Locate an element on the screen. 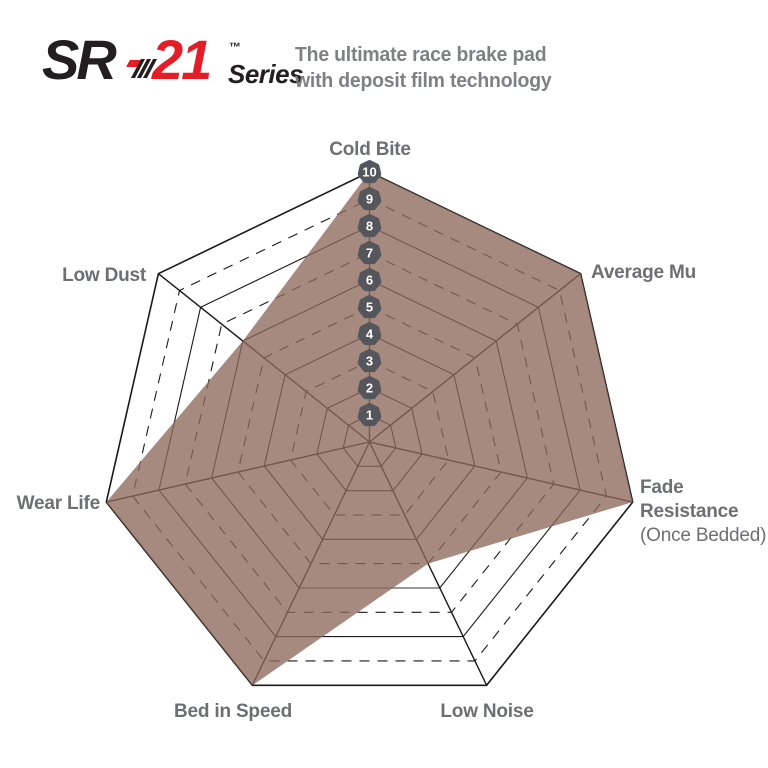 The width and height of the screenshot is (768, 768). scale-badge-number-10: 10 is located at coordinates (369, 172).